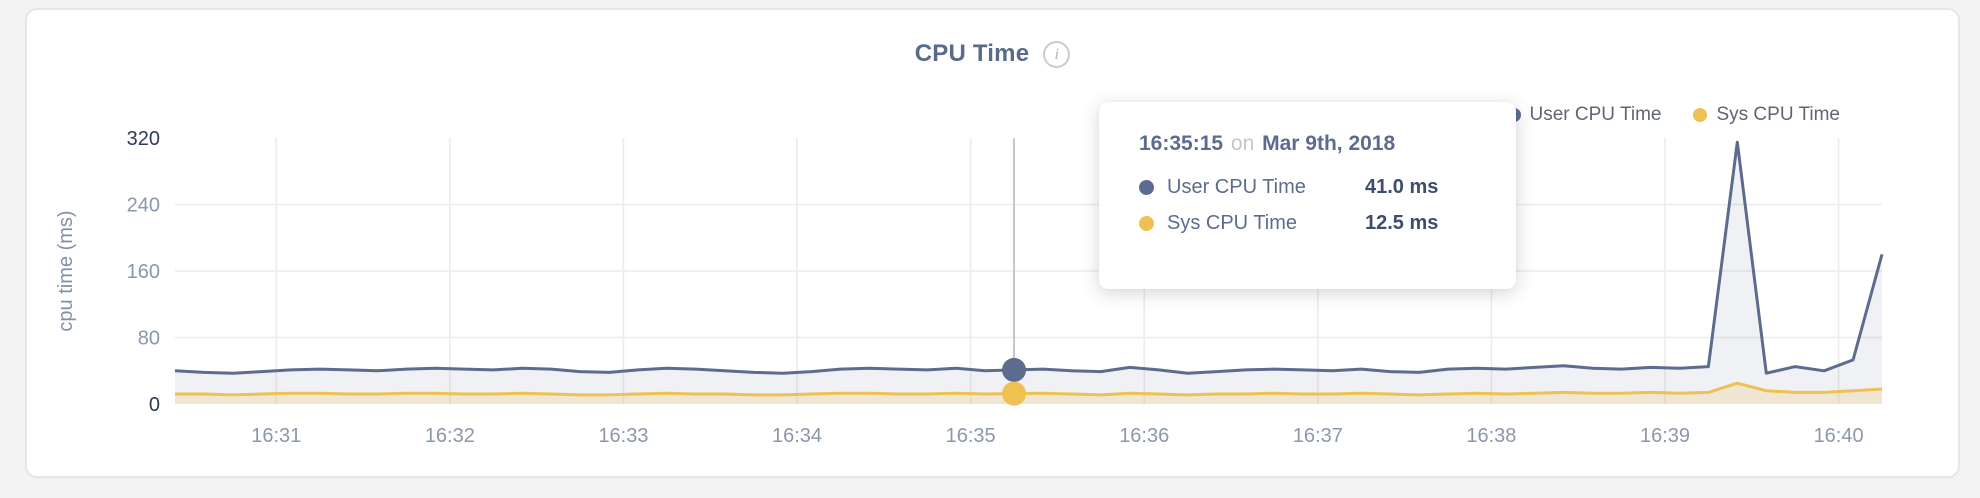 The image size is (1980, 498). I want to click on svg-text: 320, so click(143, 139).